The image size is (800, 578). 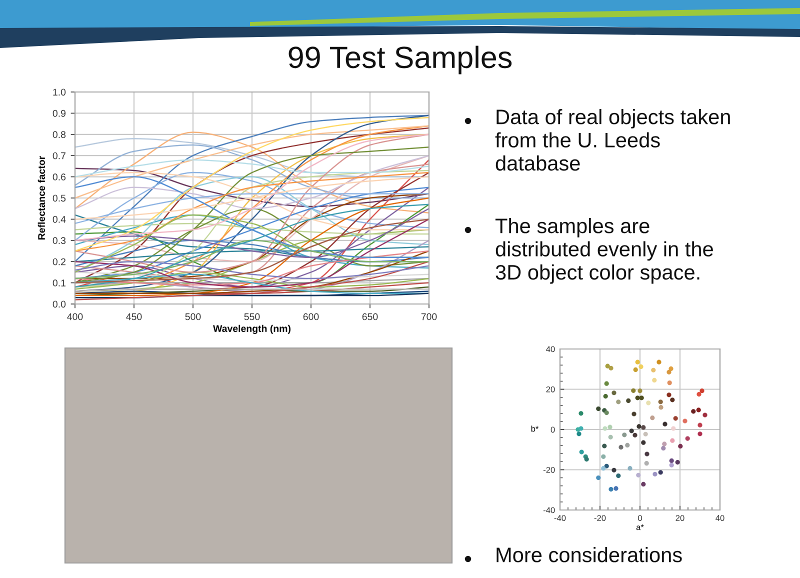 What do you see at coordinates (59, 219) in the screenshot?
I see `y-tick-label: 0.4` at bounding box center [59, 219].